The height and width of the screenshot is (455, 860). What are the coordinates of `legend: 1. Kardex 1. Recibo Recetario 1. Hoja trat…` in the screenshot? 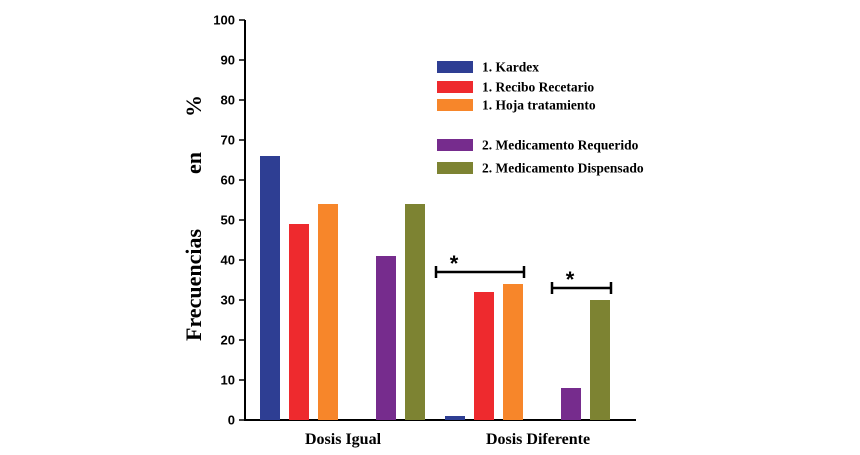 It's located at (540, 118).